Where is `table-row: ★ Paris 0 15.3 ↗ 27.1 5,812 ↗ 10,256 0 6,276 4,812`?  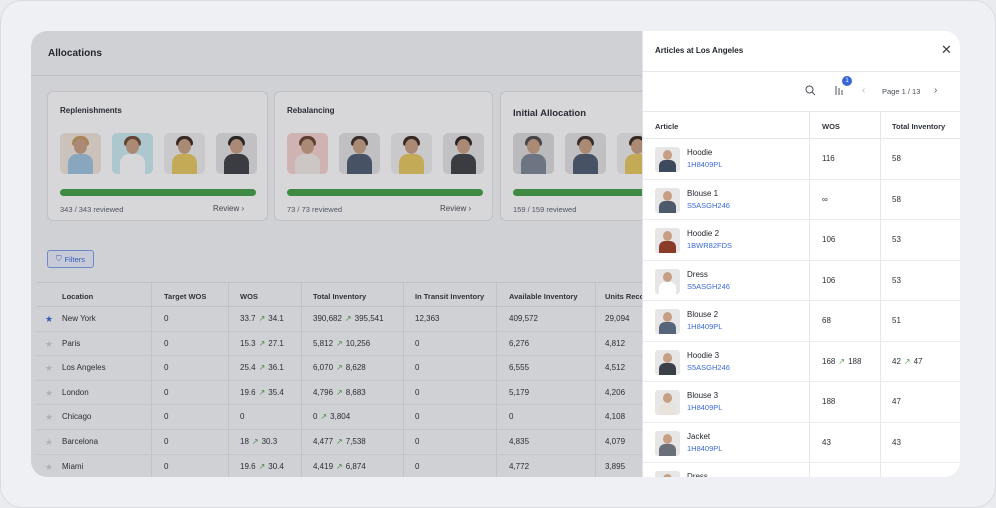
table-row: ★ Paris 0 15.3 ↗ 27.1 5,812 ↗ 10,256 0 6,276 4,812 is located at coordinates (498, 344).